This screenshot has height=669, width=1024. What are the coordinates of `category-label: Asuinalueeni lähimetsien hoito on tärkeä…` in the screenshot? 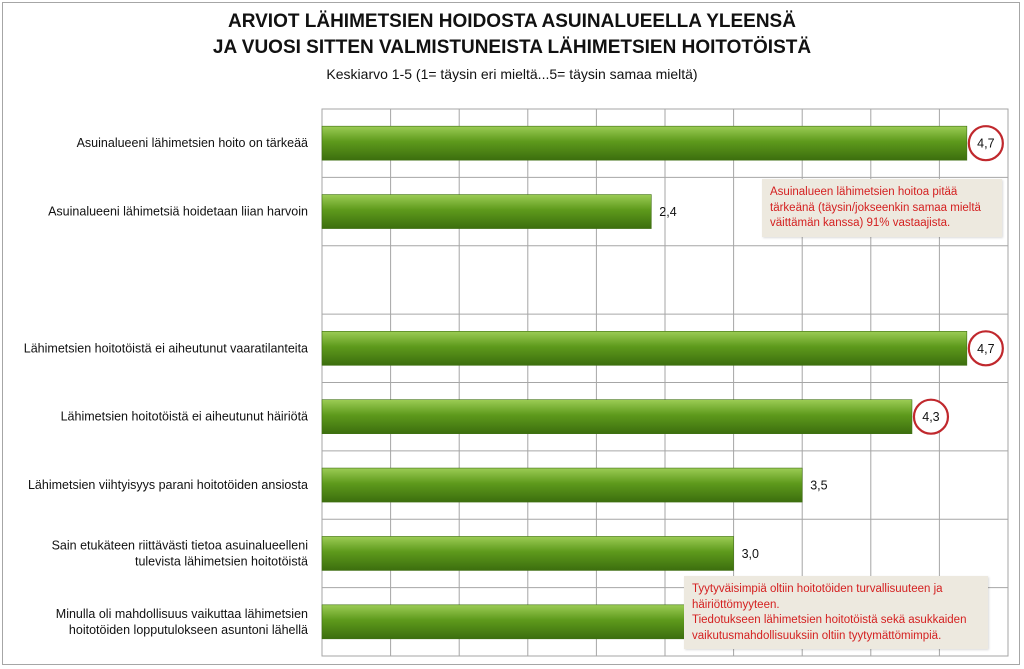 It's located at (192, 143).